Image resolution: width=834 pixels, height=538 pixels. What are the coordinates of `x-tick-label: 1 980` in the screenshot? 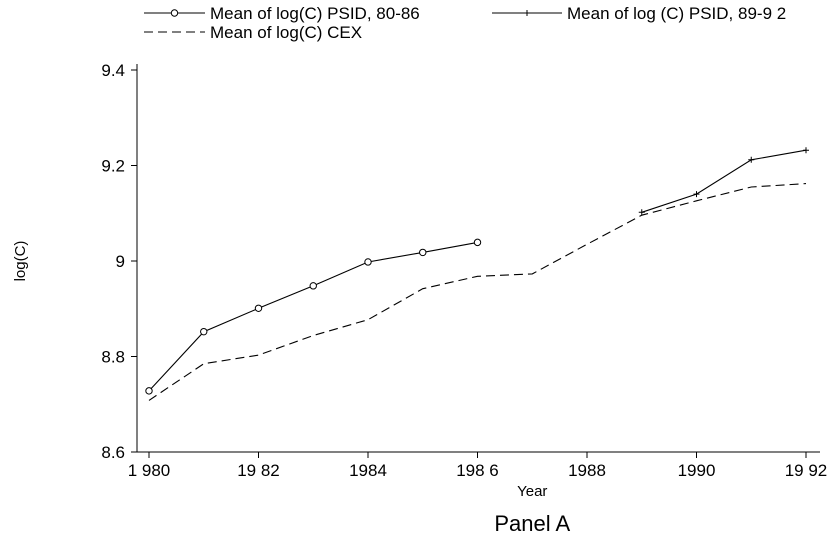 It's located at (149, 470).